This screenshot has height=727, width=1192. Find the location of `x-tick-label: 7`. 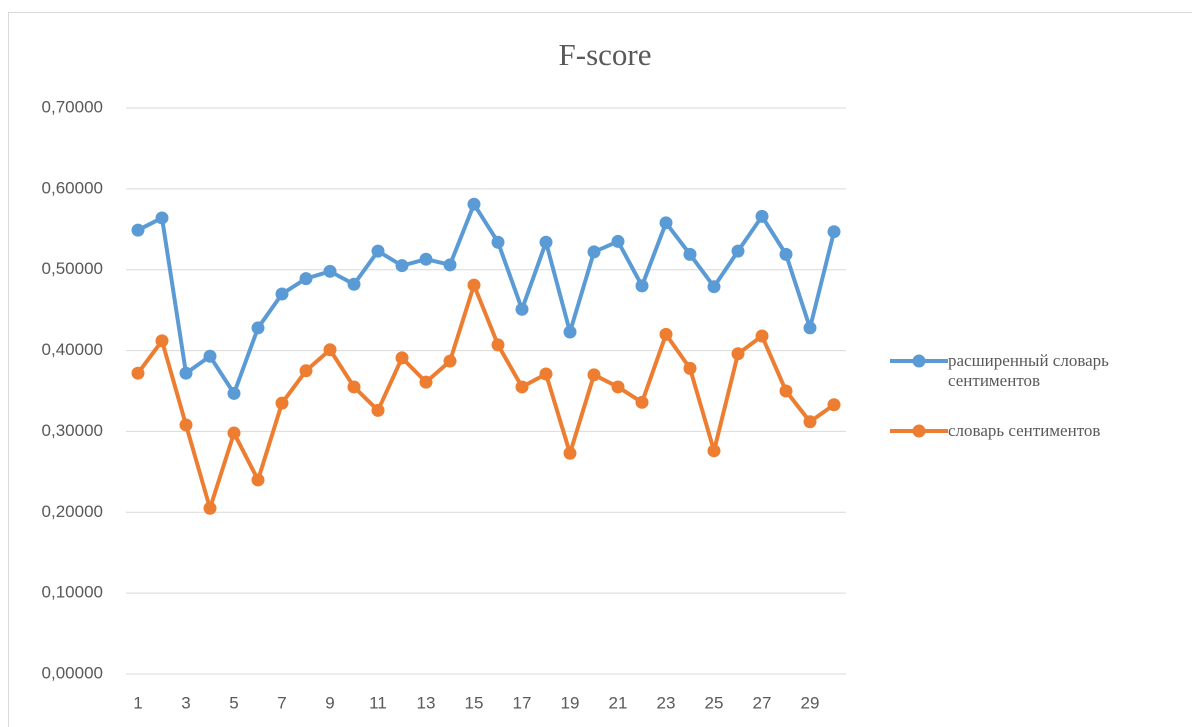

x-tick-label: 7 is located at coordinates (281, 702).